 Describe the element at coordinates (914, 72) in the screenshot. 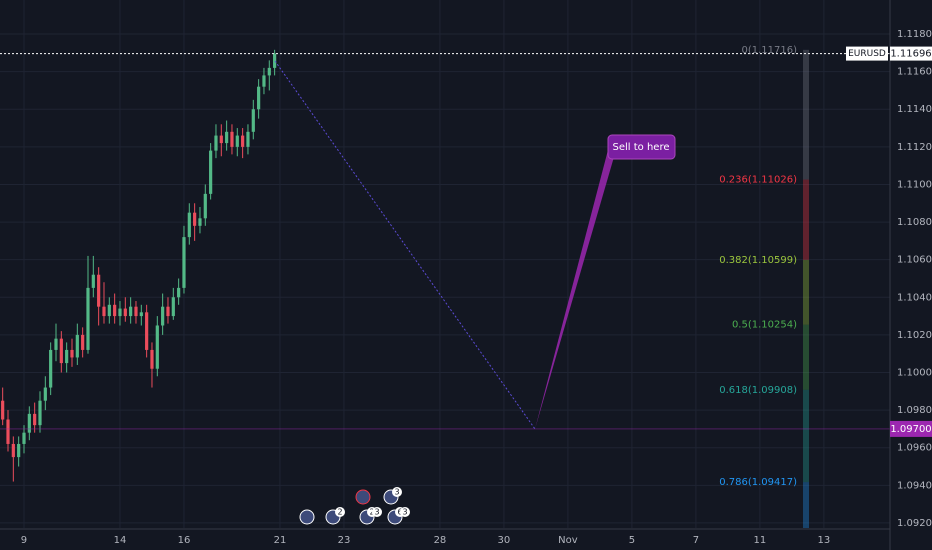

I see `y-tick-label: 1.11600` at that location.